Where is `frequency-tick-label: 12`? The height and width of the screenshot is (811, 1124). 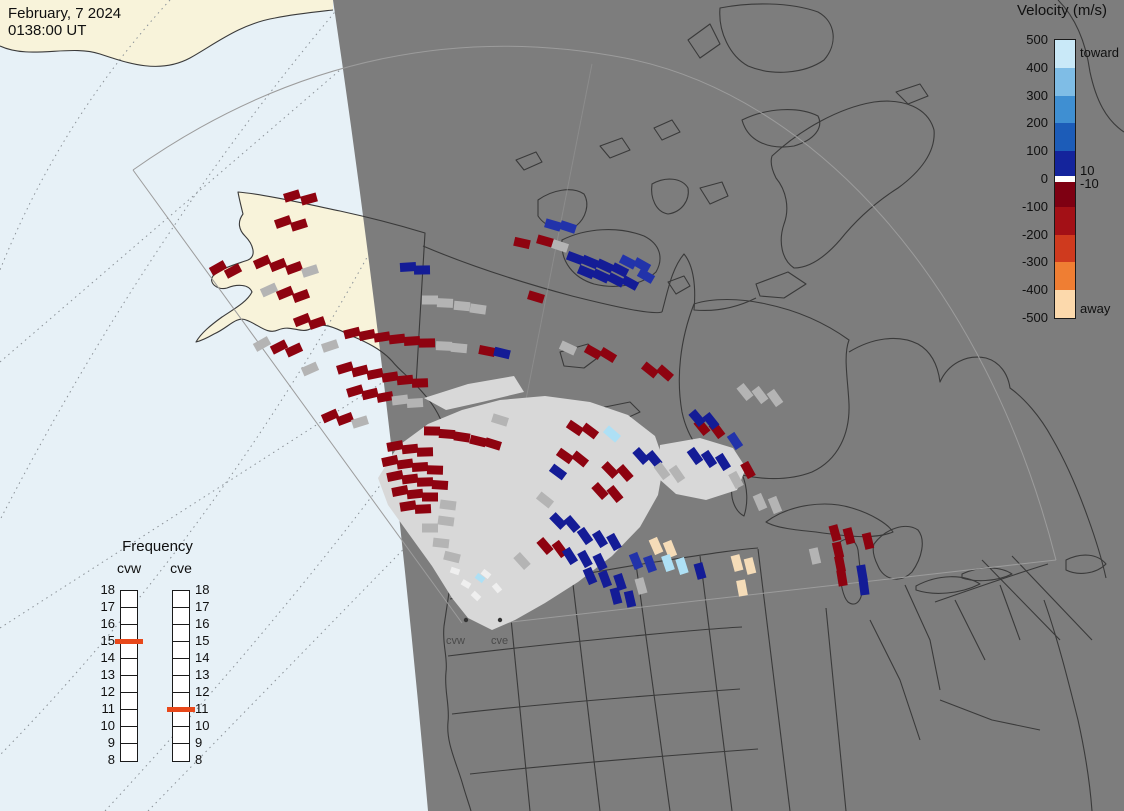 frequency-tick-label: 12 is located at coordinates (107, 691).